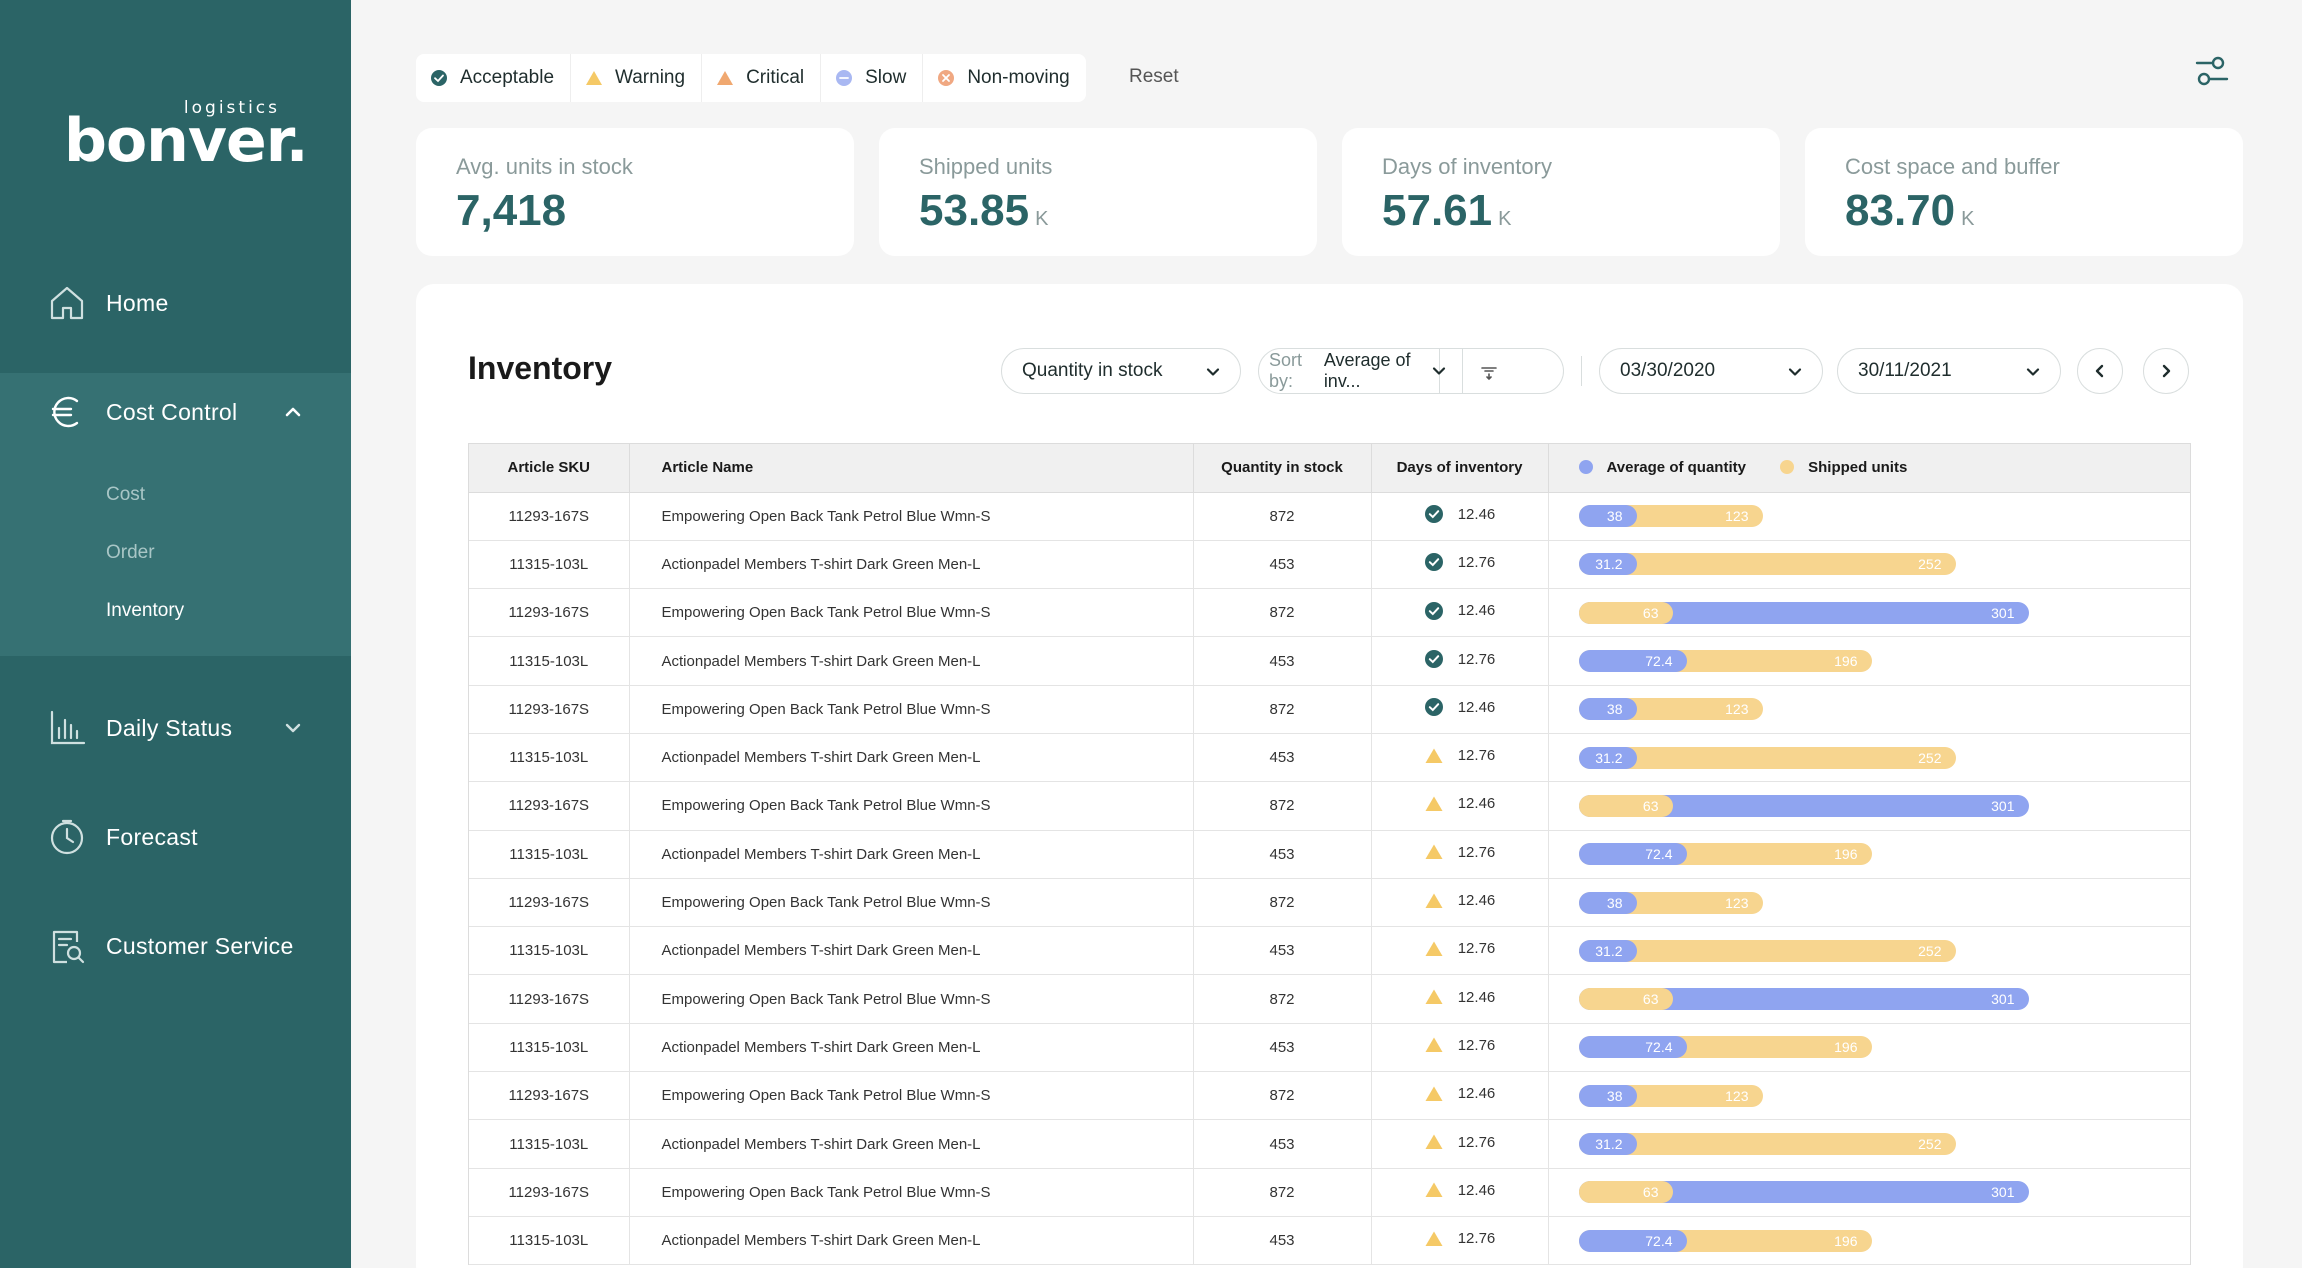  What do you see at coordinates (172, 411) in the screenshot?
I see `sidebar-item-label: Cost Control` at bounding box center [172, 411].